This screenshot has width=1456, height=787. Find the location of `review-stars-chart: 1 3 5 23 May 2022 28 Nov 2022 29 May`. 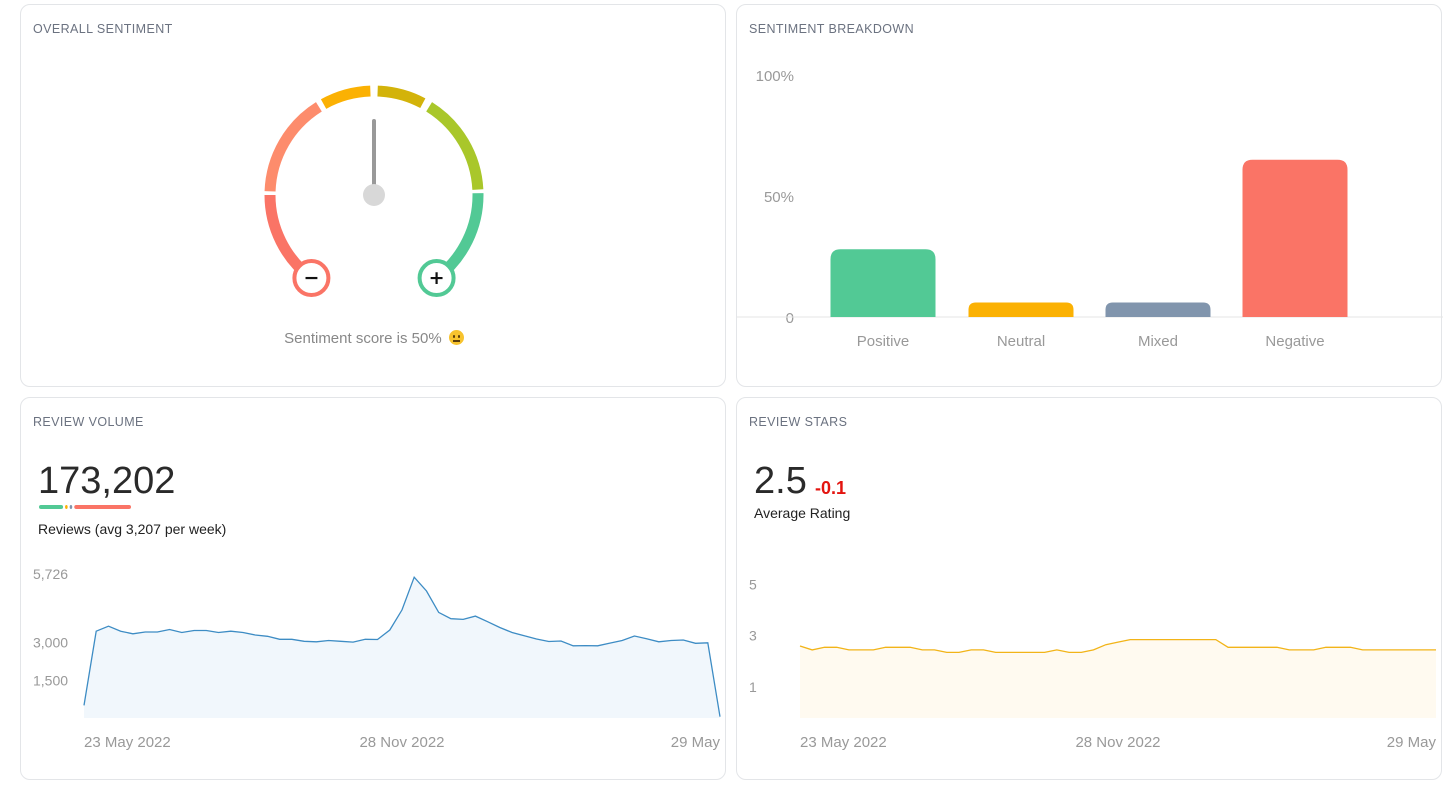

review-stars-chart: 1 3 5 23 May 2022 28 Nov 2022 29 May is located at coordinates (1093, 663).